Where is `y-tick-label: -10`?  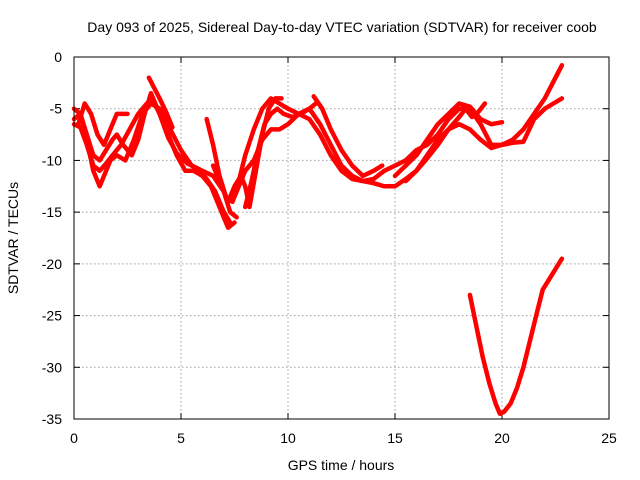
y-tick-label: -10 is located at coordinates (52, 160).